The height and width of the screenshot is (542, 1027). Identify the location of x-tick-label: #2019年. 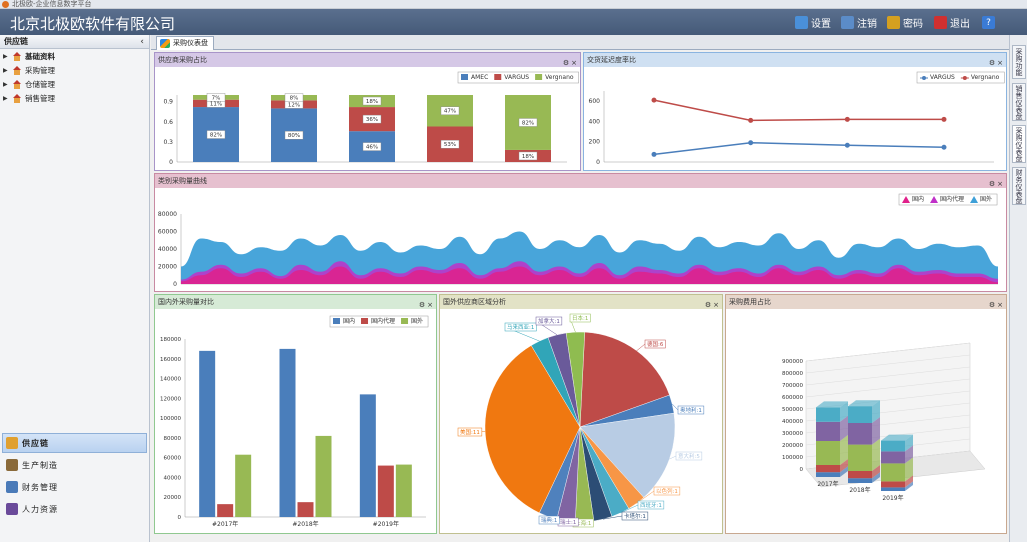
(386, 524).